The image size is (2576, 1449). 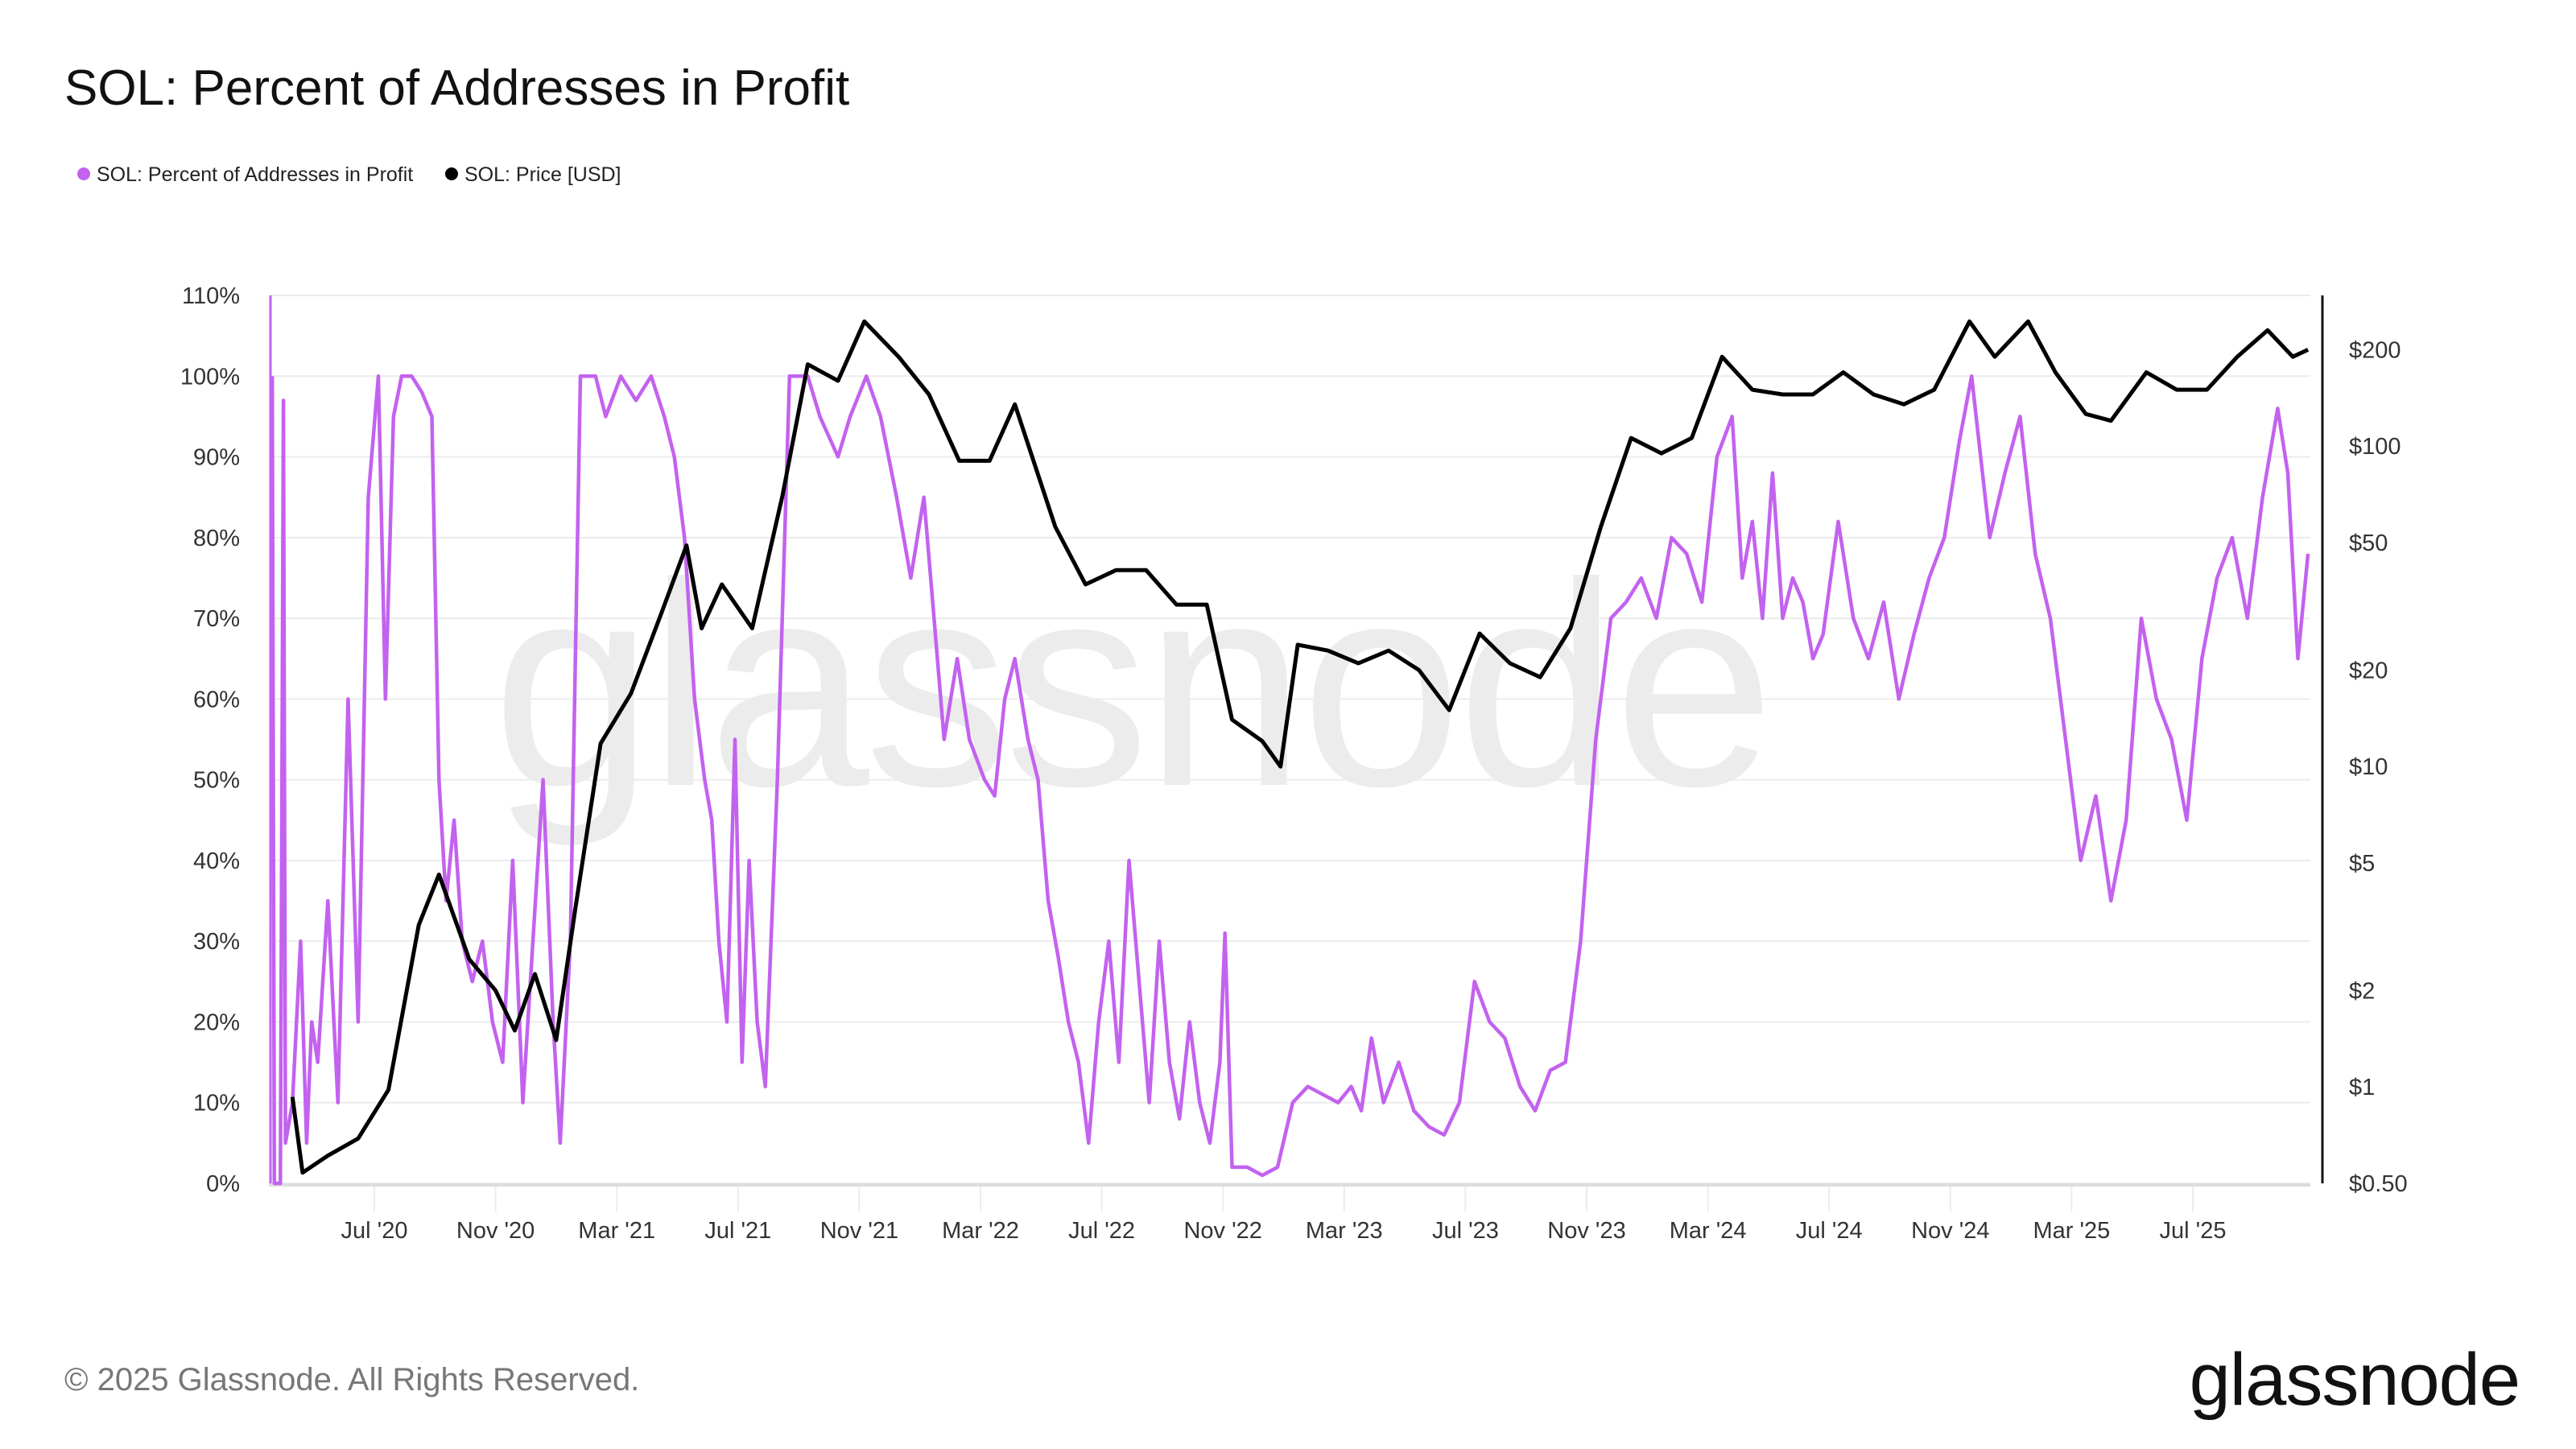 What do you see at coordinates (216, 1104) in the screenshot?
I see `y-left-tick-label: 10%` at bounding box center [216, 1104].